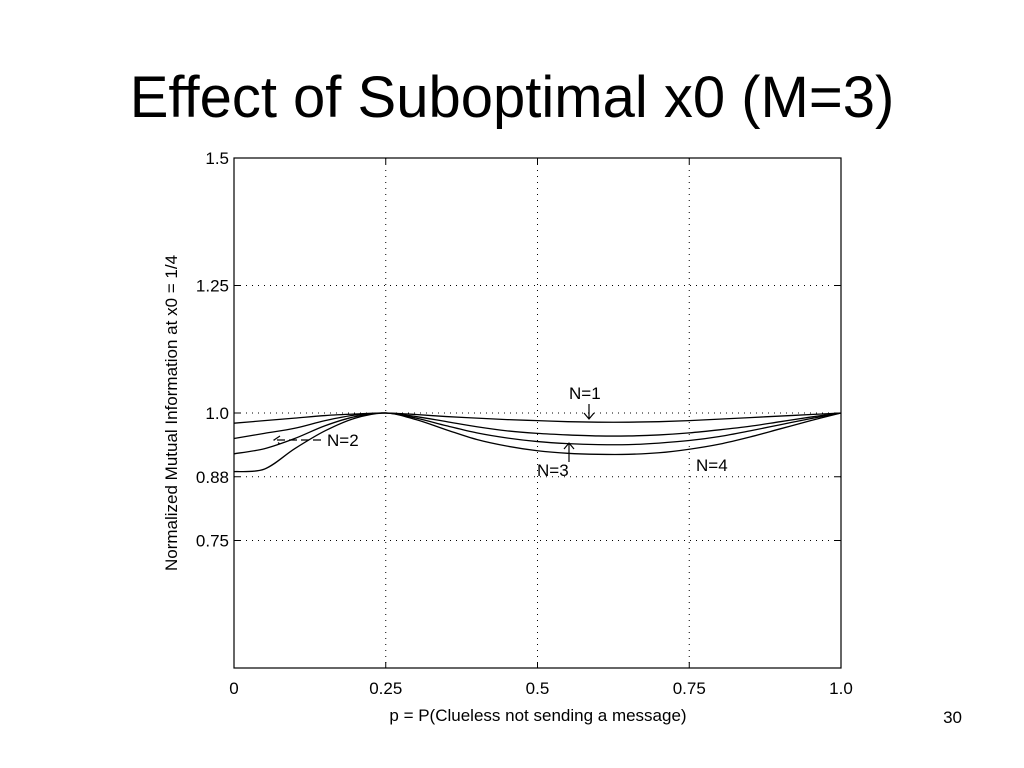 This screenshot has height=768, width=1024. Describe the element at coordinates (537, 426) in the screenshot. I see `series-line-n2` at that location.